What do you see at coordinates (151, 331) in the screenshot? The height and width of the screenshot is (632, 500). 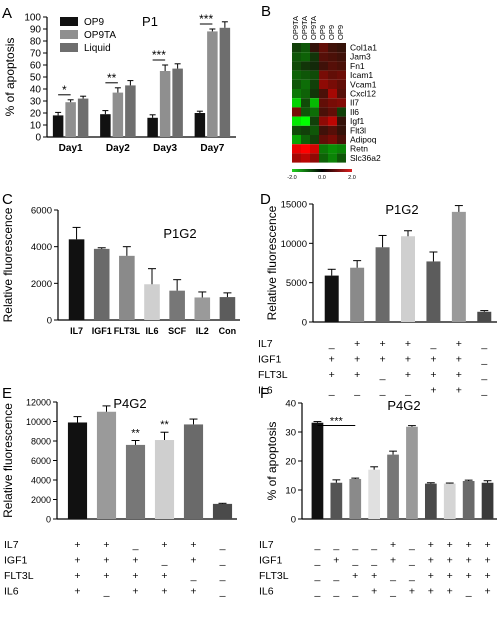 I see `x-tick-label: IL6` at bounding box center [151, 331].